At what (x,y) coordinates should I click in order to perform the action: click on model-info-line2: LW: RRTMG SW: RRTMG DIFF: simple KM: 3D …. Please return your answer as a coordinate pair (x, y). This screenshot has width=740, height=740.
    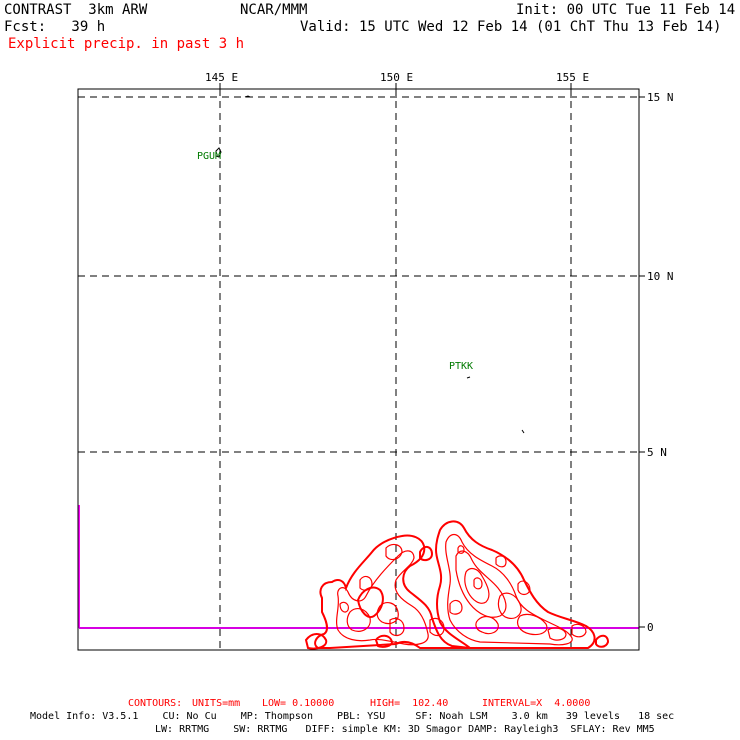
    Looking at the image, I should click on (405, 729).